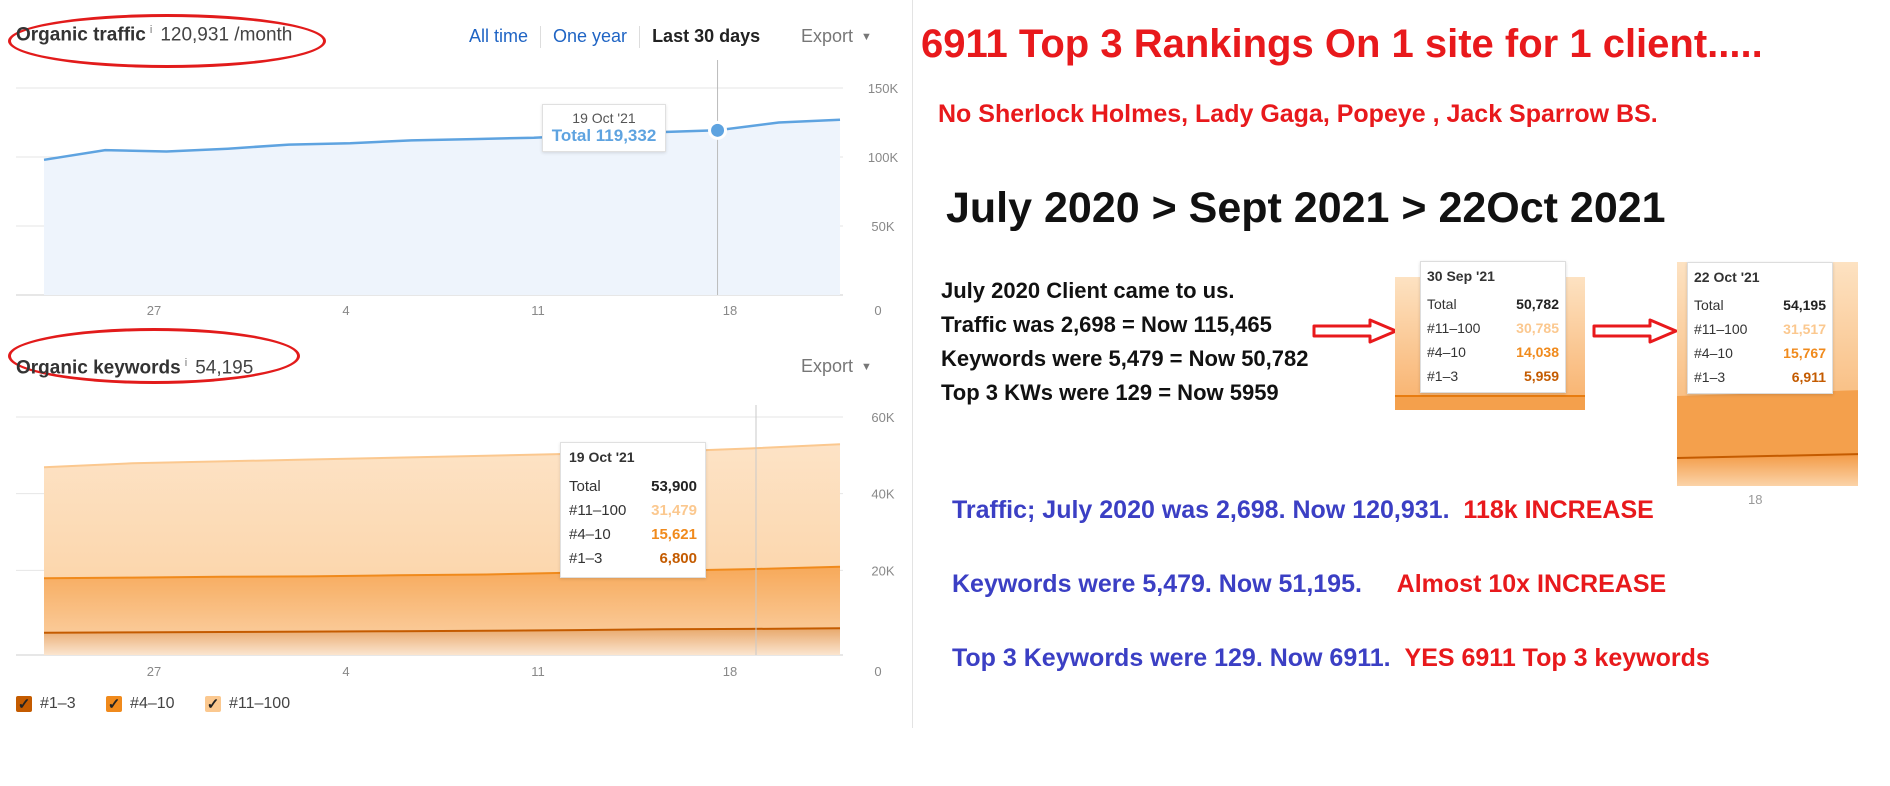 This screenshot has width=1890, height=786. Describe the element at coordinates (1537, 304) in the screenshot. I see `row-value: 50,782` at that location.